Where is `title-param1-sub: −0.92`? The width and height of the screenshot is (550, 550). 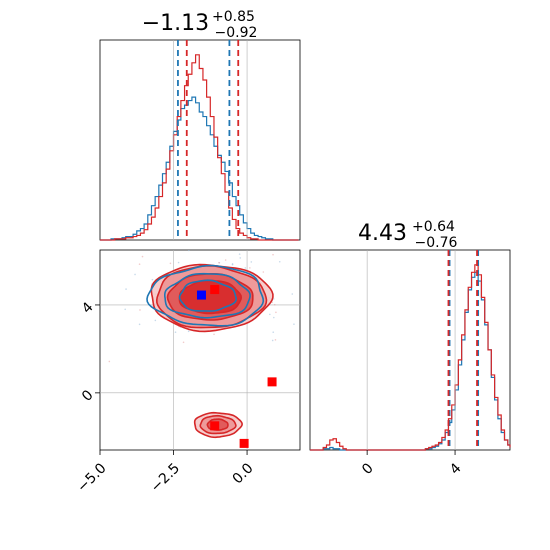
title-param1-sub: −0.92 is located at coordinates (236, 33).